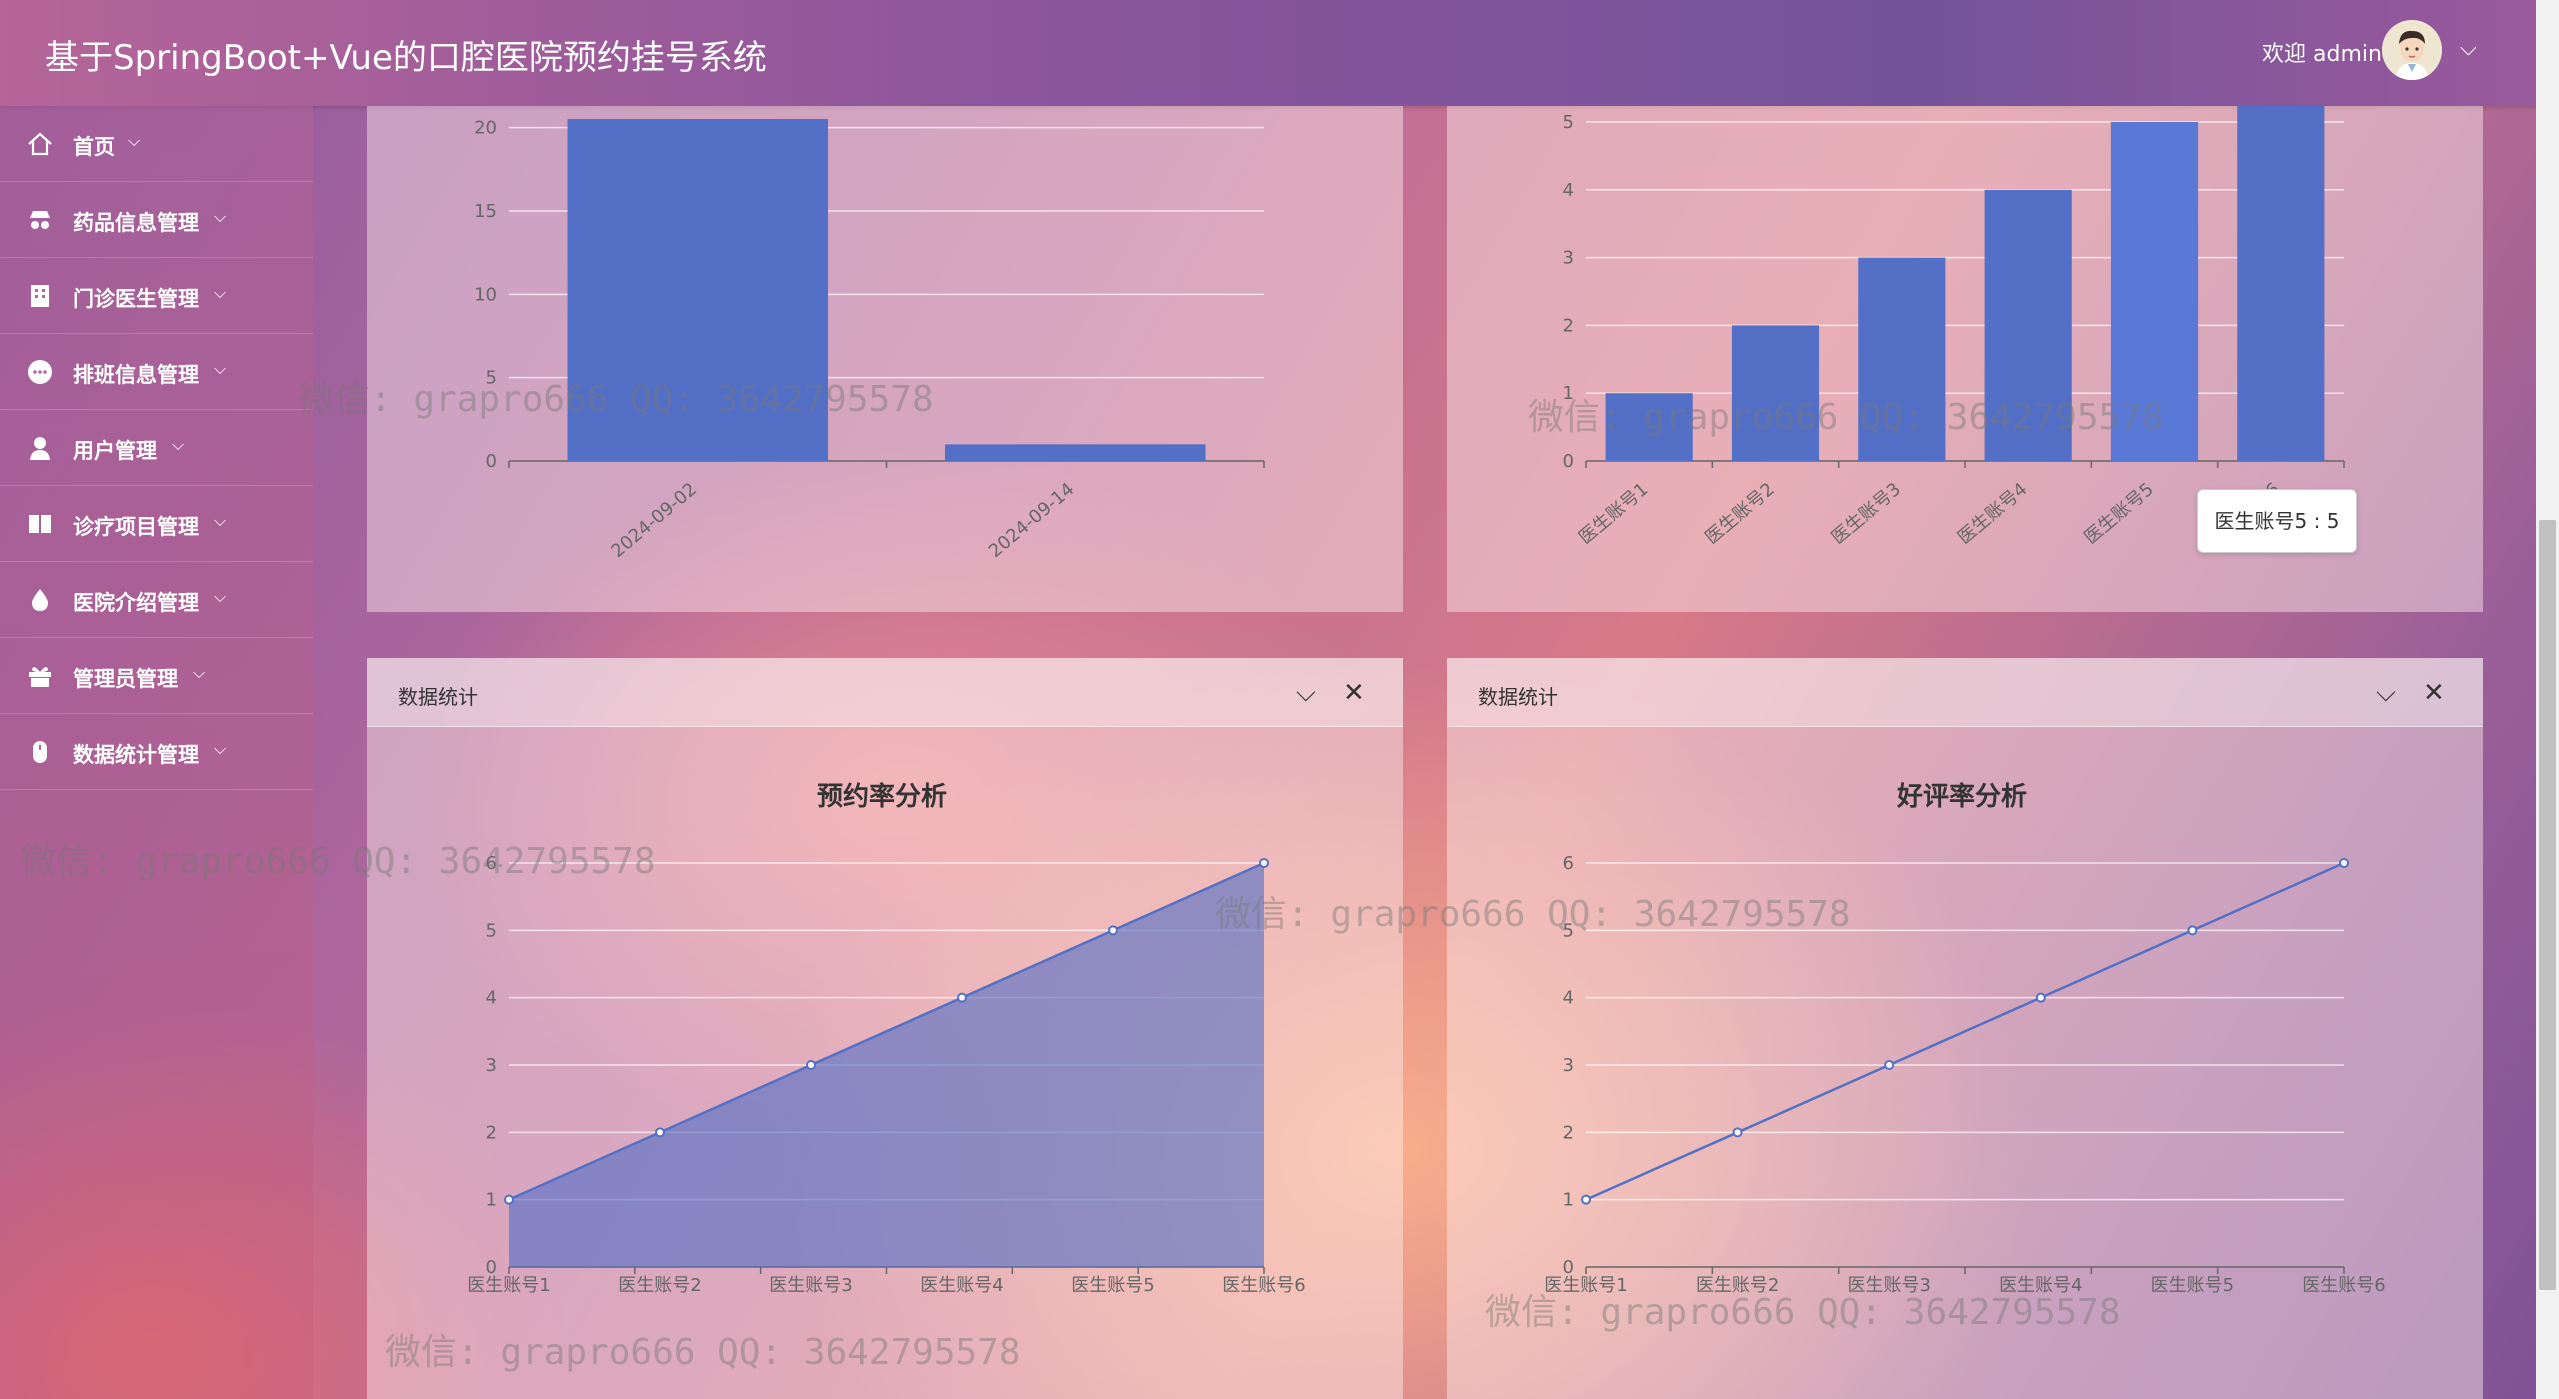 This screenshot has height=1399, width=2559. I want to click on user-menu-chevron-icon: ⌵, so click(2468, 48).